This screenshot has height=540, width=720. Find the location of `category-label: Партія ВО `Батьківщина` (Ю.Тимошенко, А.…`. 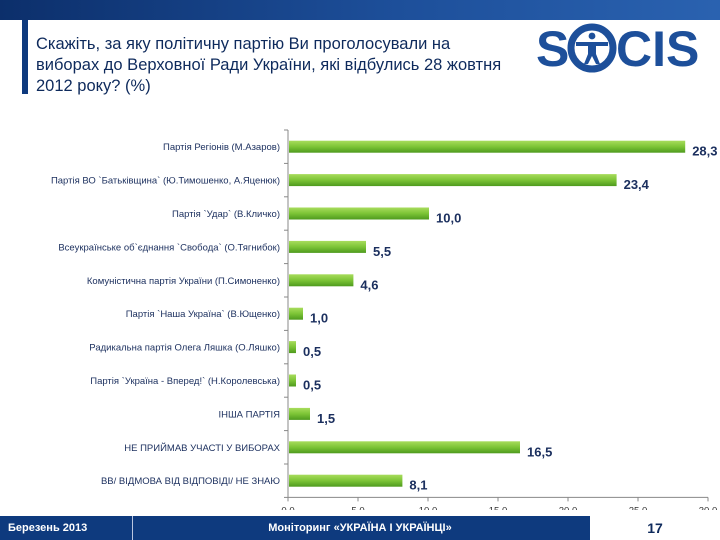

category-label: Партія ВО `Батьківщина` (Ю.Тимошенко, А.… is located at coordinates (165, 181).